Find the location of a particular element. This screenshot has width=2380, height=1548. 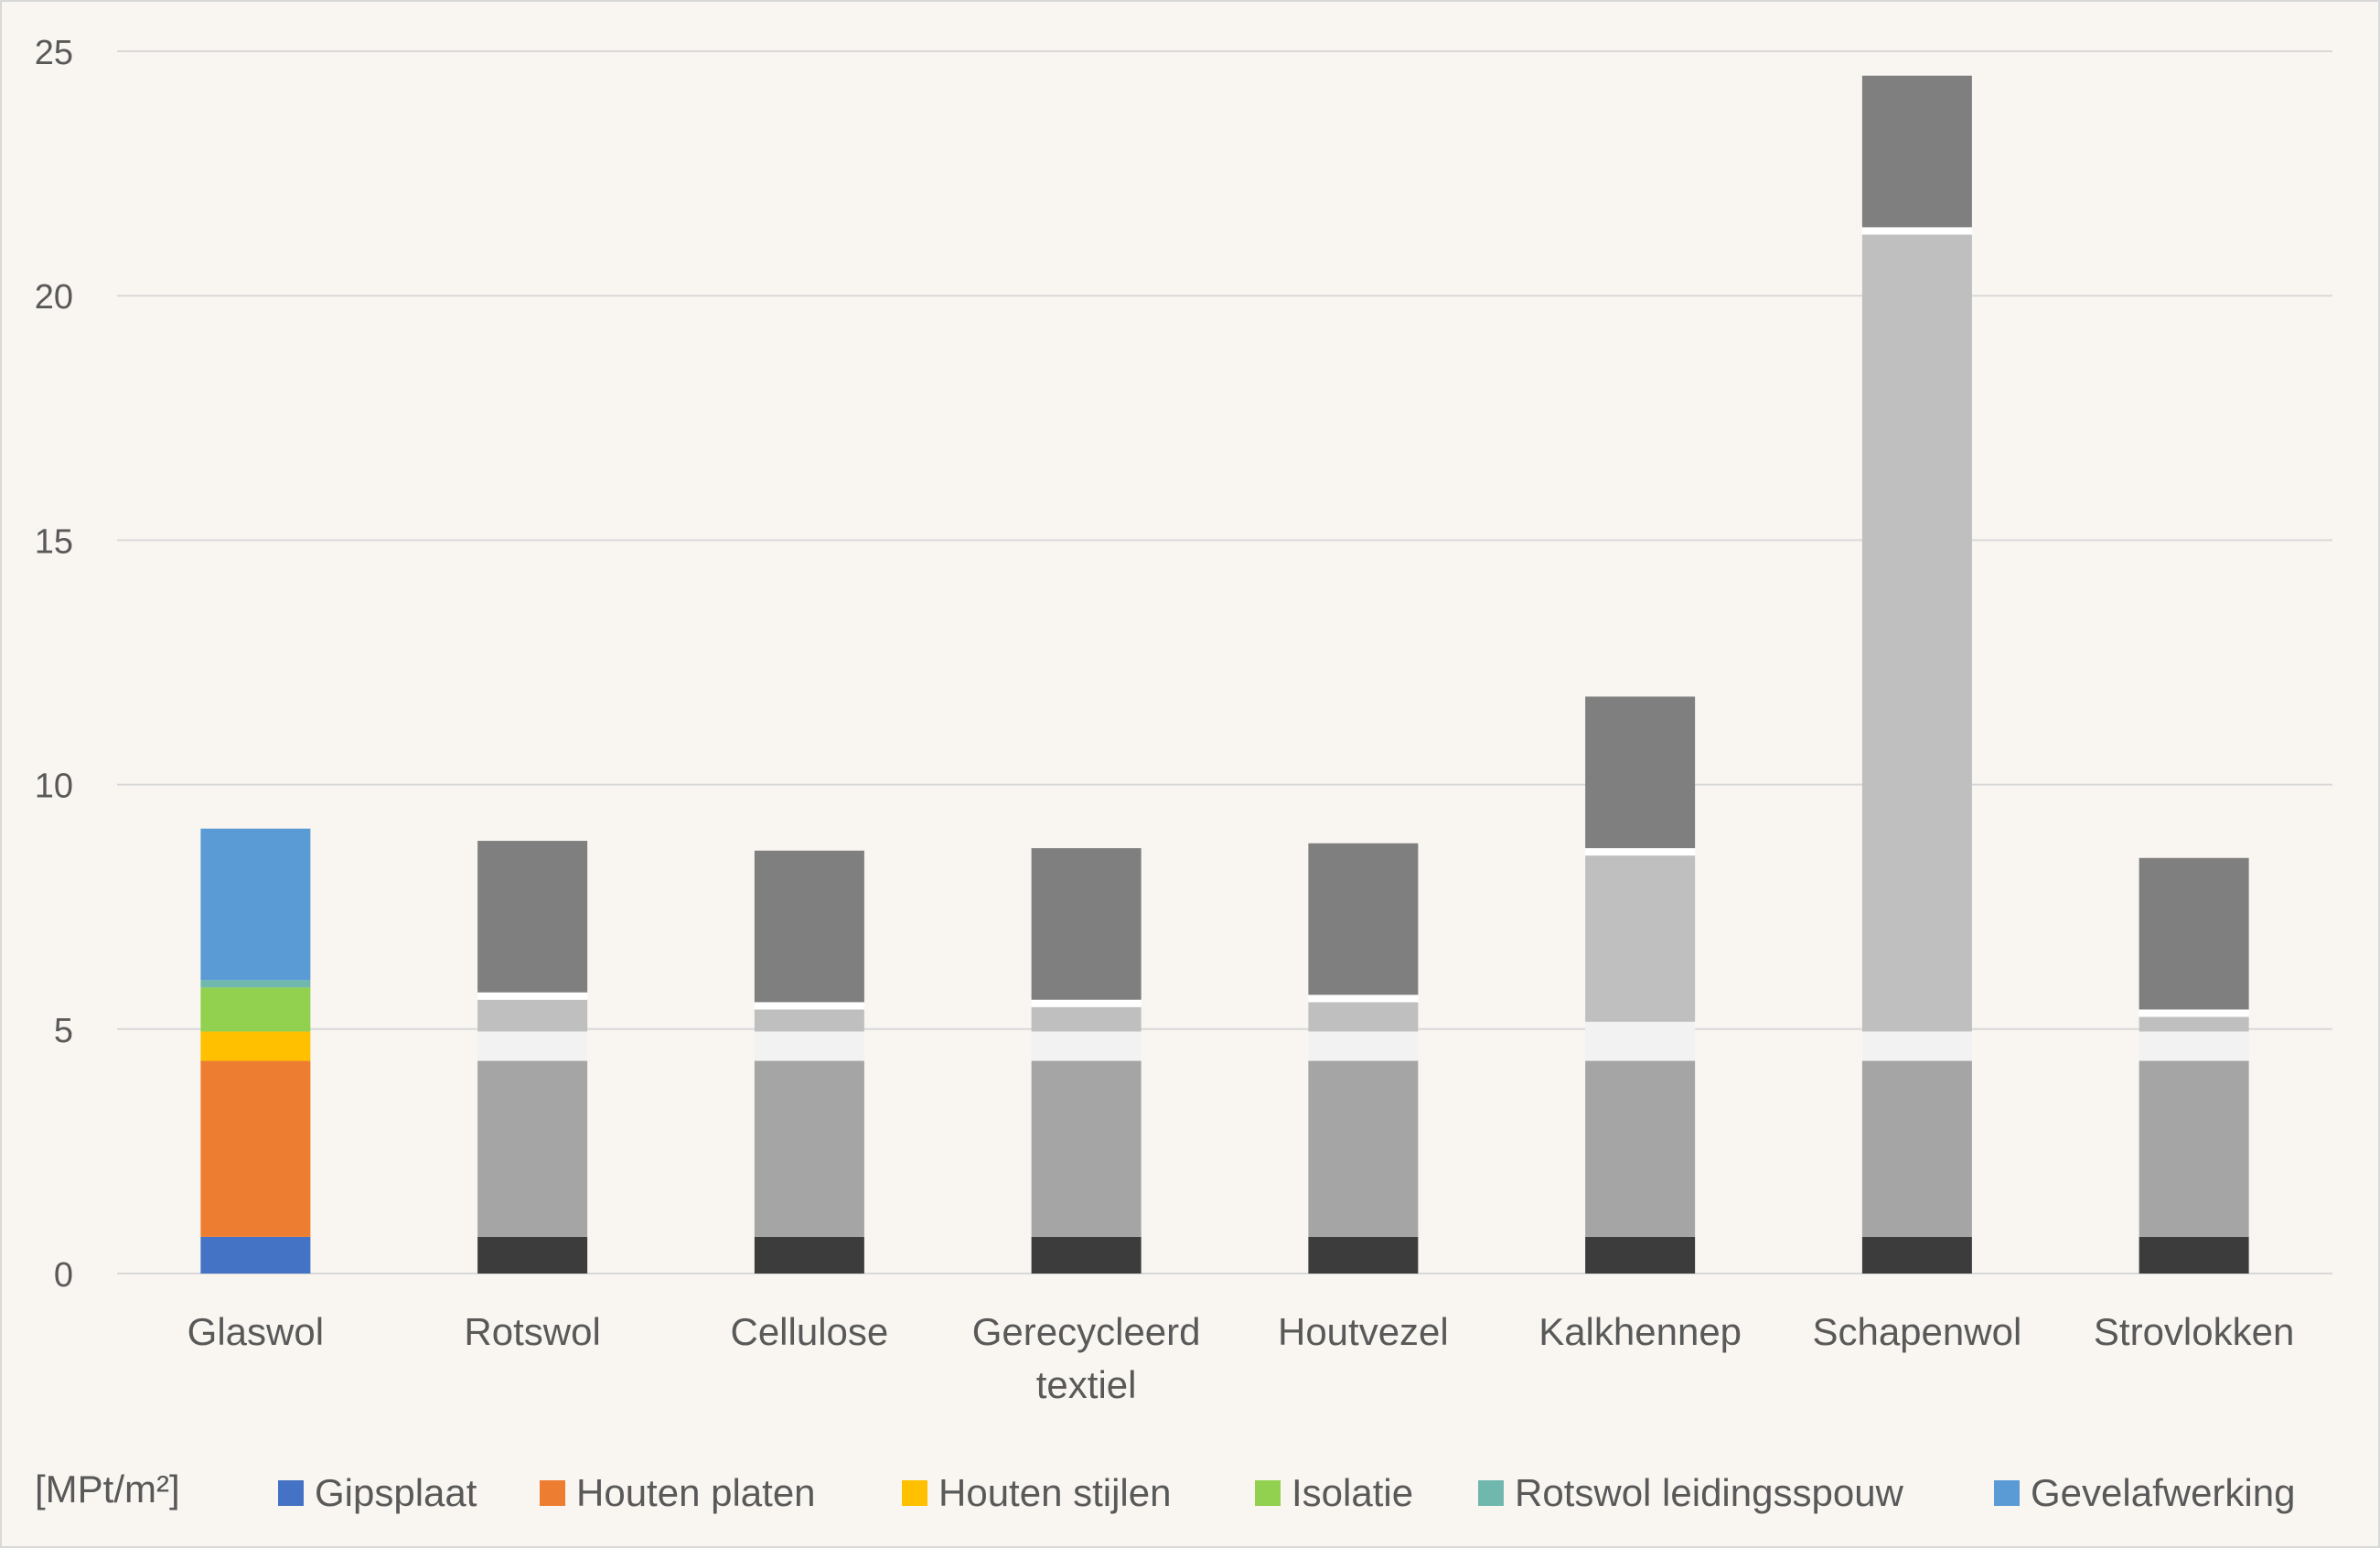

unit-label: [MPt/m²] is located at coordinates (107, 1488).